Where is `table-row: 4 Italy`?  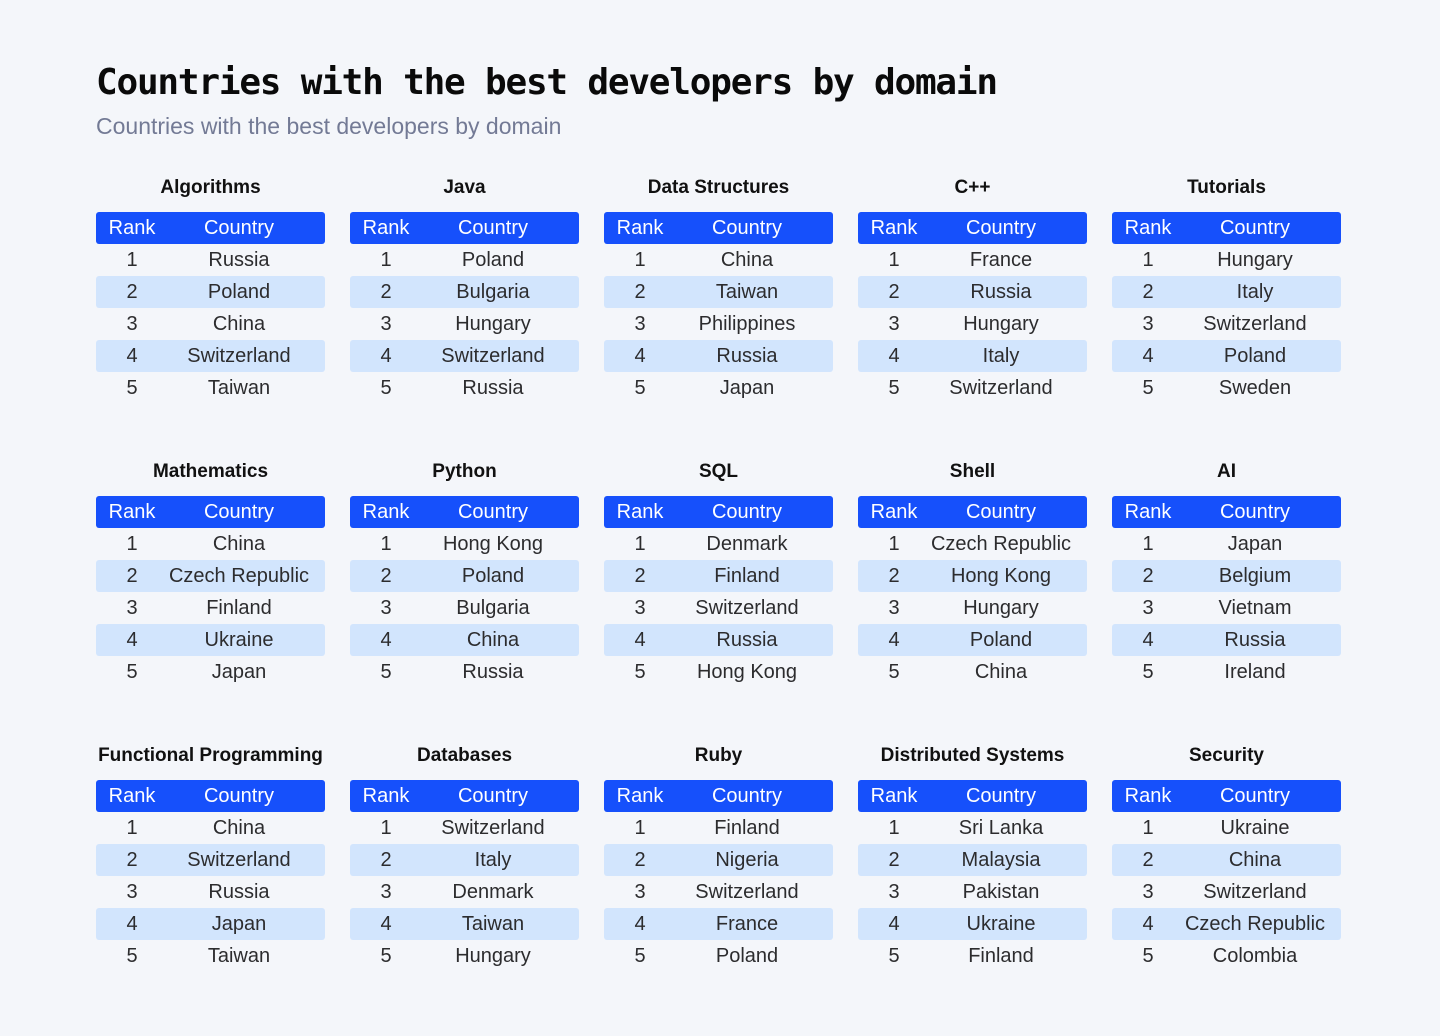 table-row: 4 Italy is located at coordinates (972, 356).